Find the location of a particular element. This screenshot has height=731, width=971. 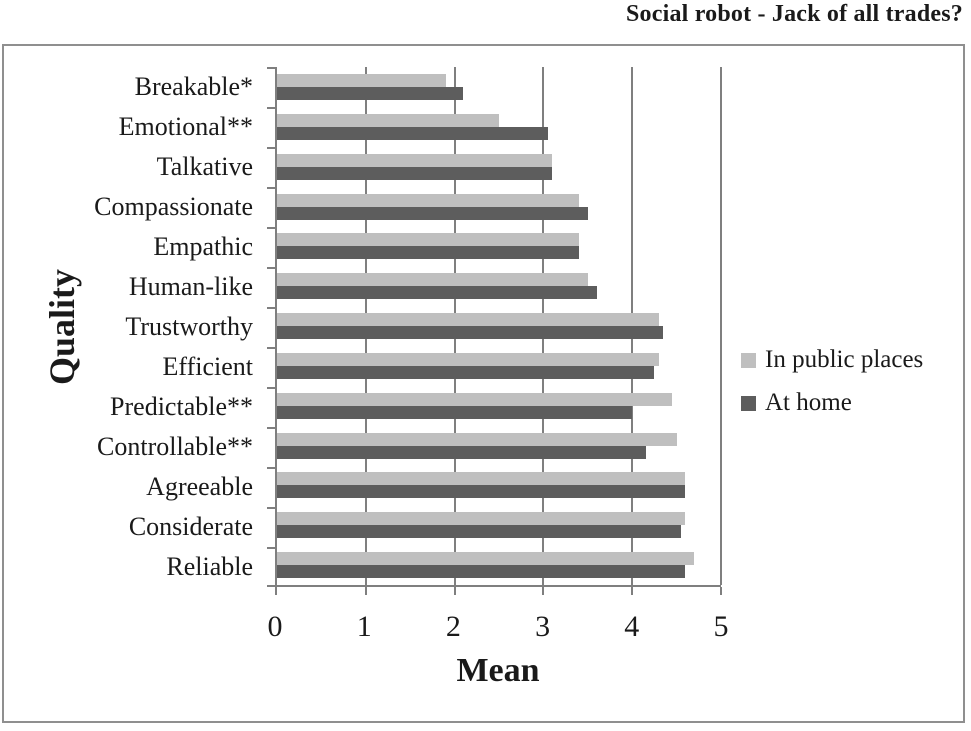

category-label: Agreeable is located at coordinates (199, 486).